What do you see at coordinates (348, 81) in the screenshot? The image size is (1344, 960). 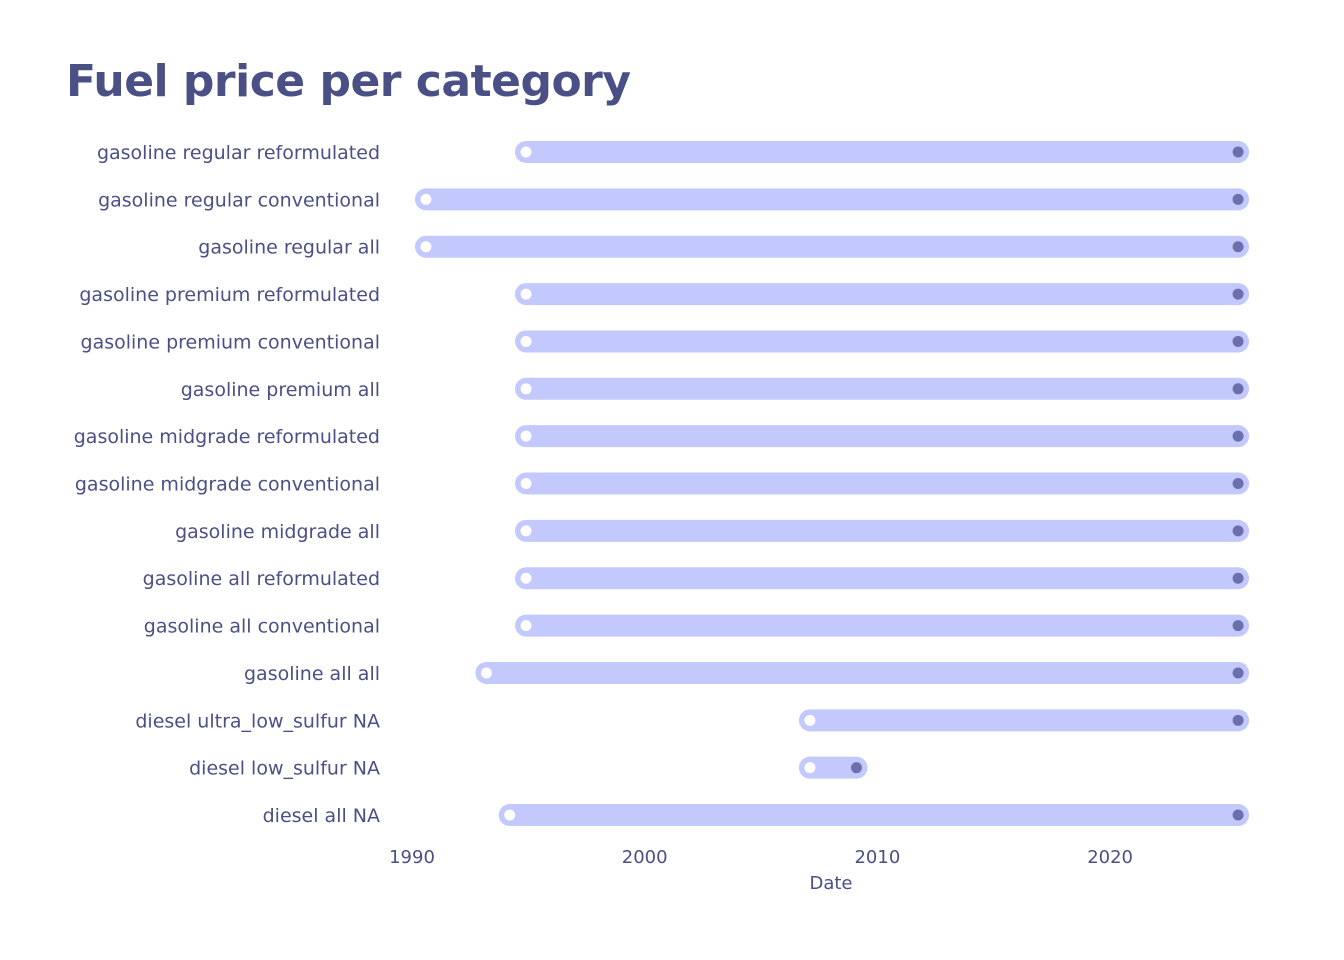 I see `chart-title: Fuel price per category` at bounding box center [348, 81].